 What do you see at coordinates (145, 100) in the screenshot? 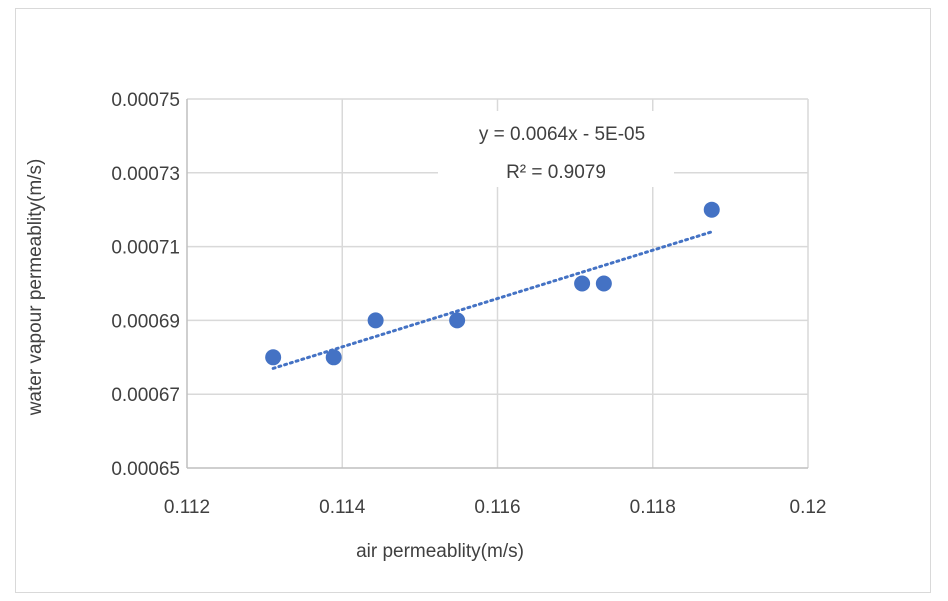
I see `y-tick-label: 0.00075` at bounding box center [145, 100].